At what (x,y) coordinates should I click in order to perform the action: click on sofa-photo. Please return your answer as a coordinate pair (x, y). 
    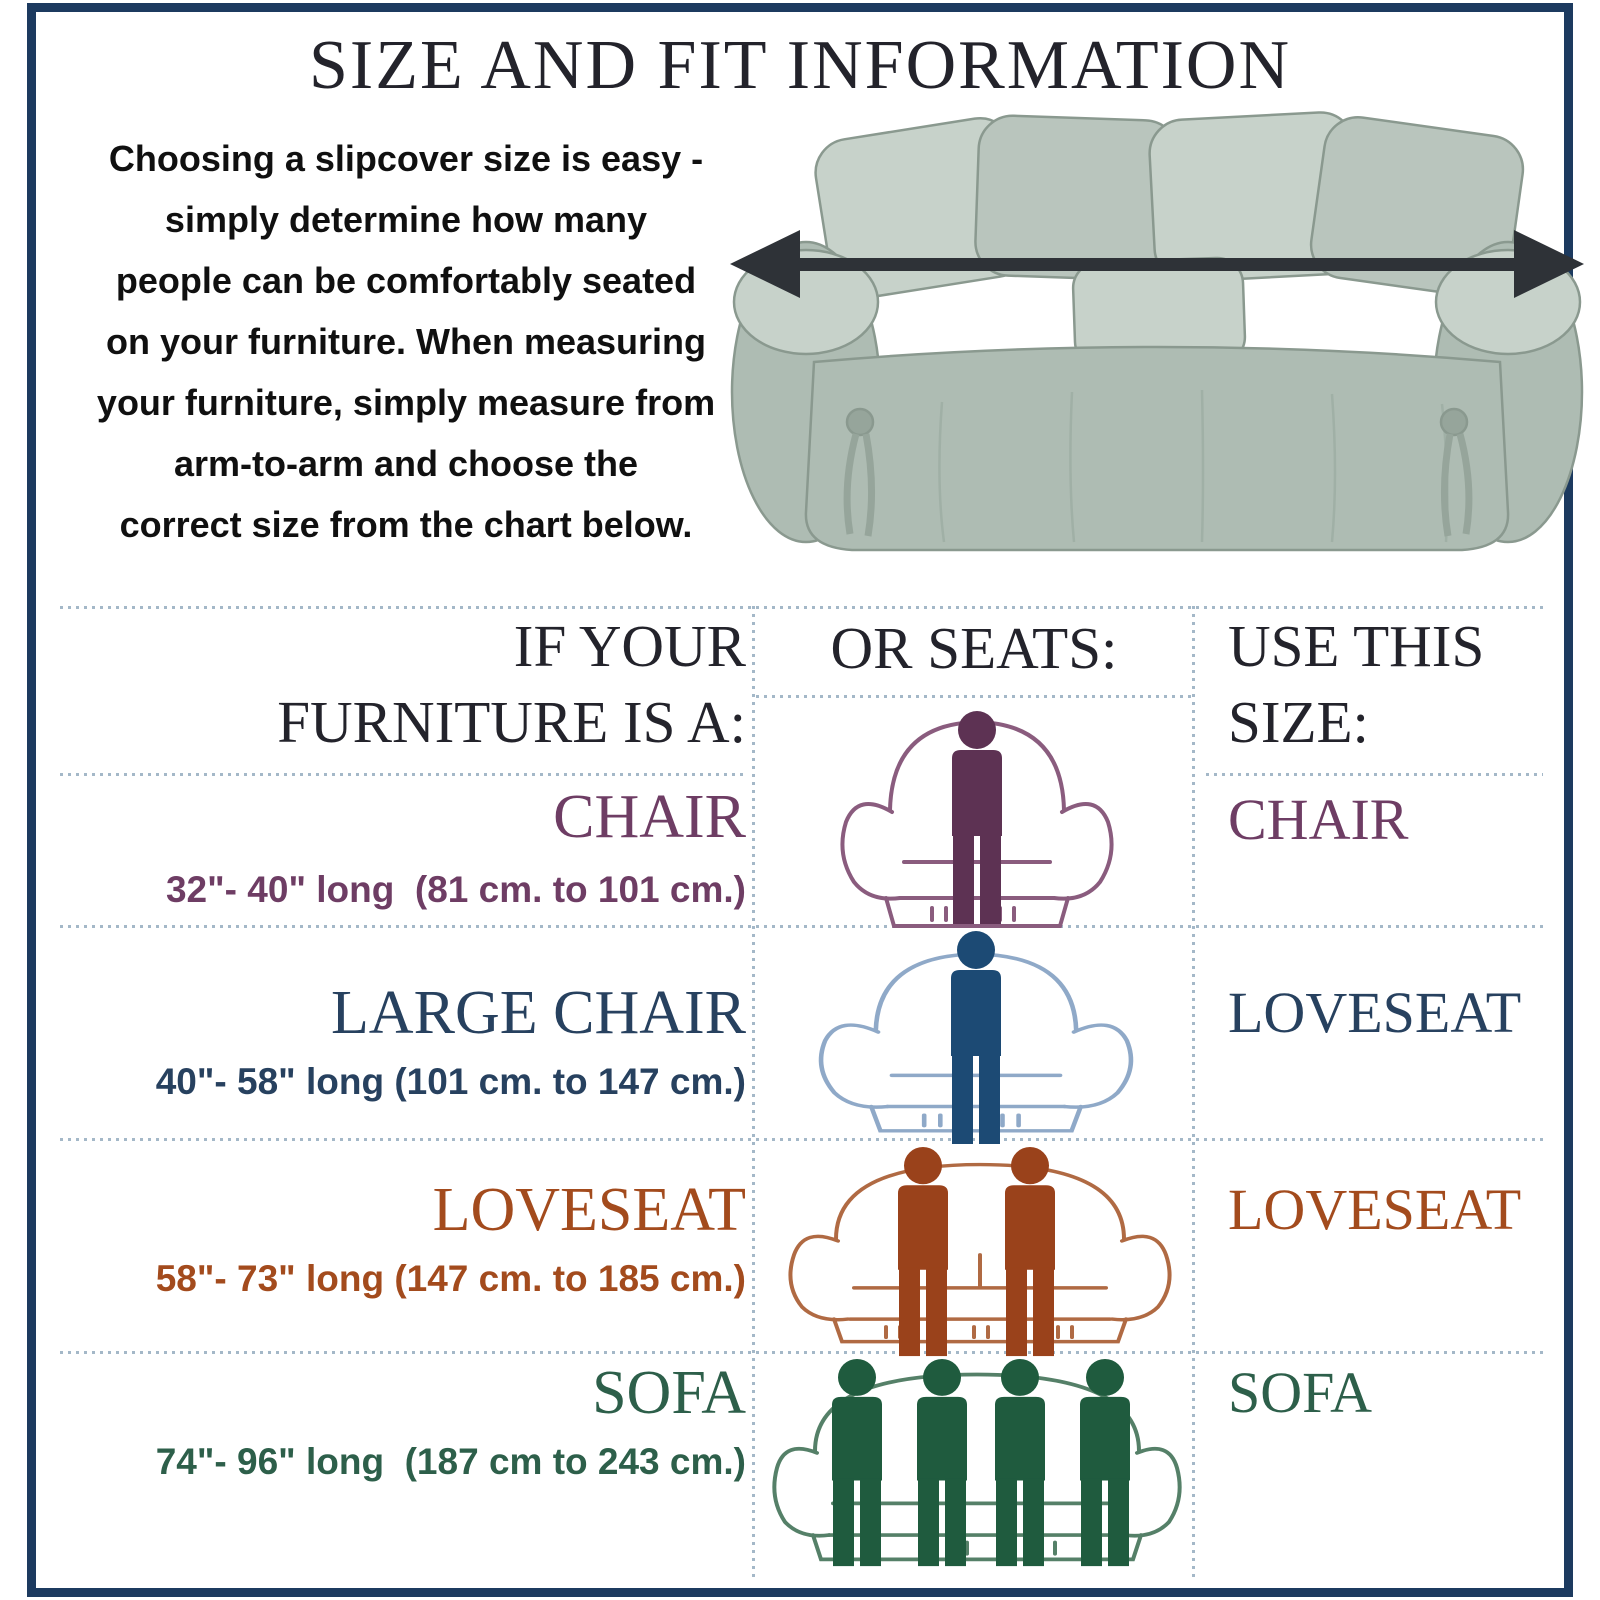
    Looking at the image, I should click on (1157, 331).